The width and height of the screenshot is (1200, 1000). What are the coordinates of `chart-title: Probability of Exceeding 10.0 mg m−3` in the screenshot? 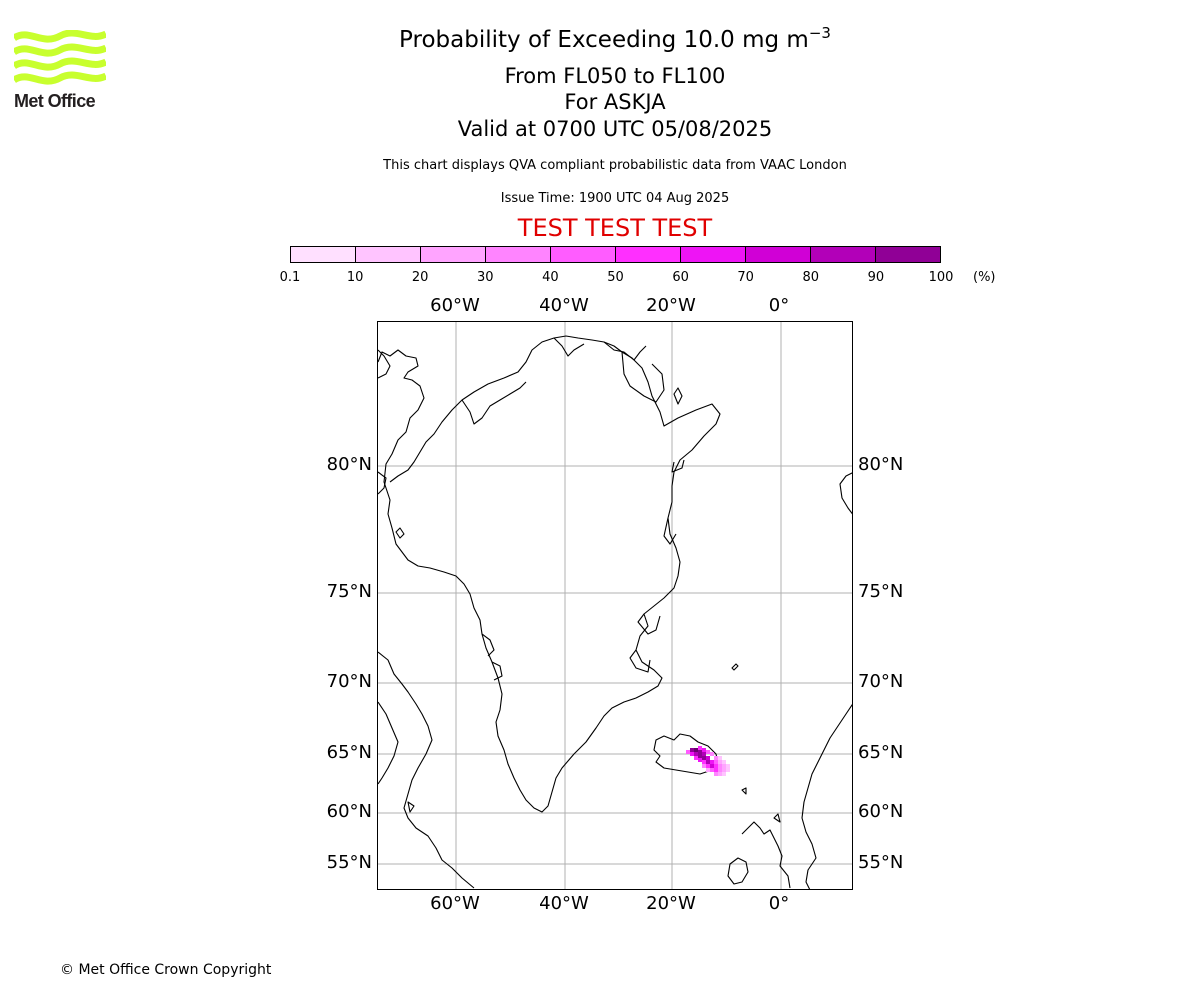 It's located at (600, 39).